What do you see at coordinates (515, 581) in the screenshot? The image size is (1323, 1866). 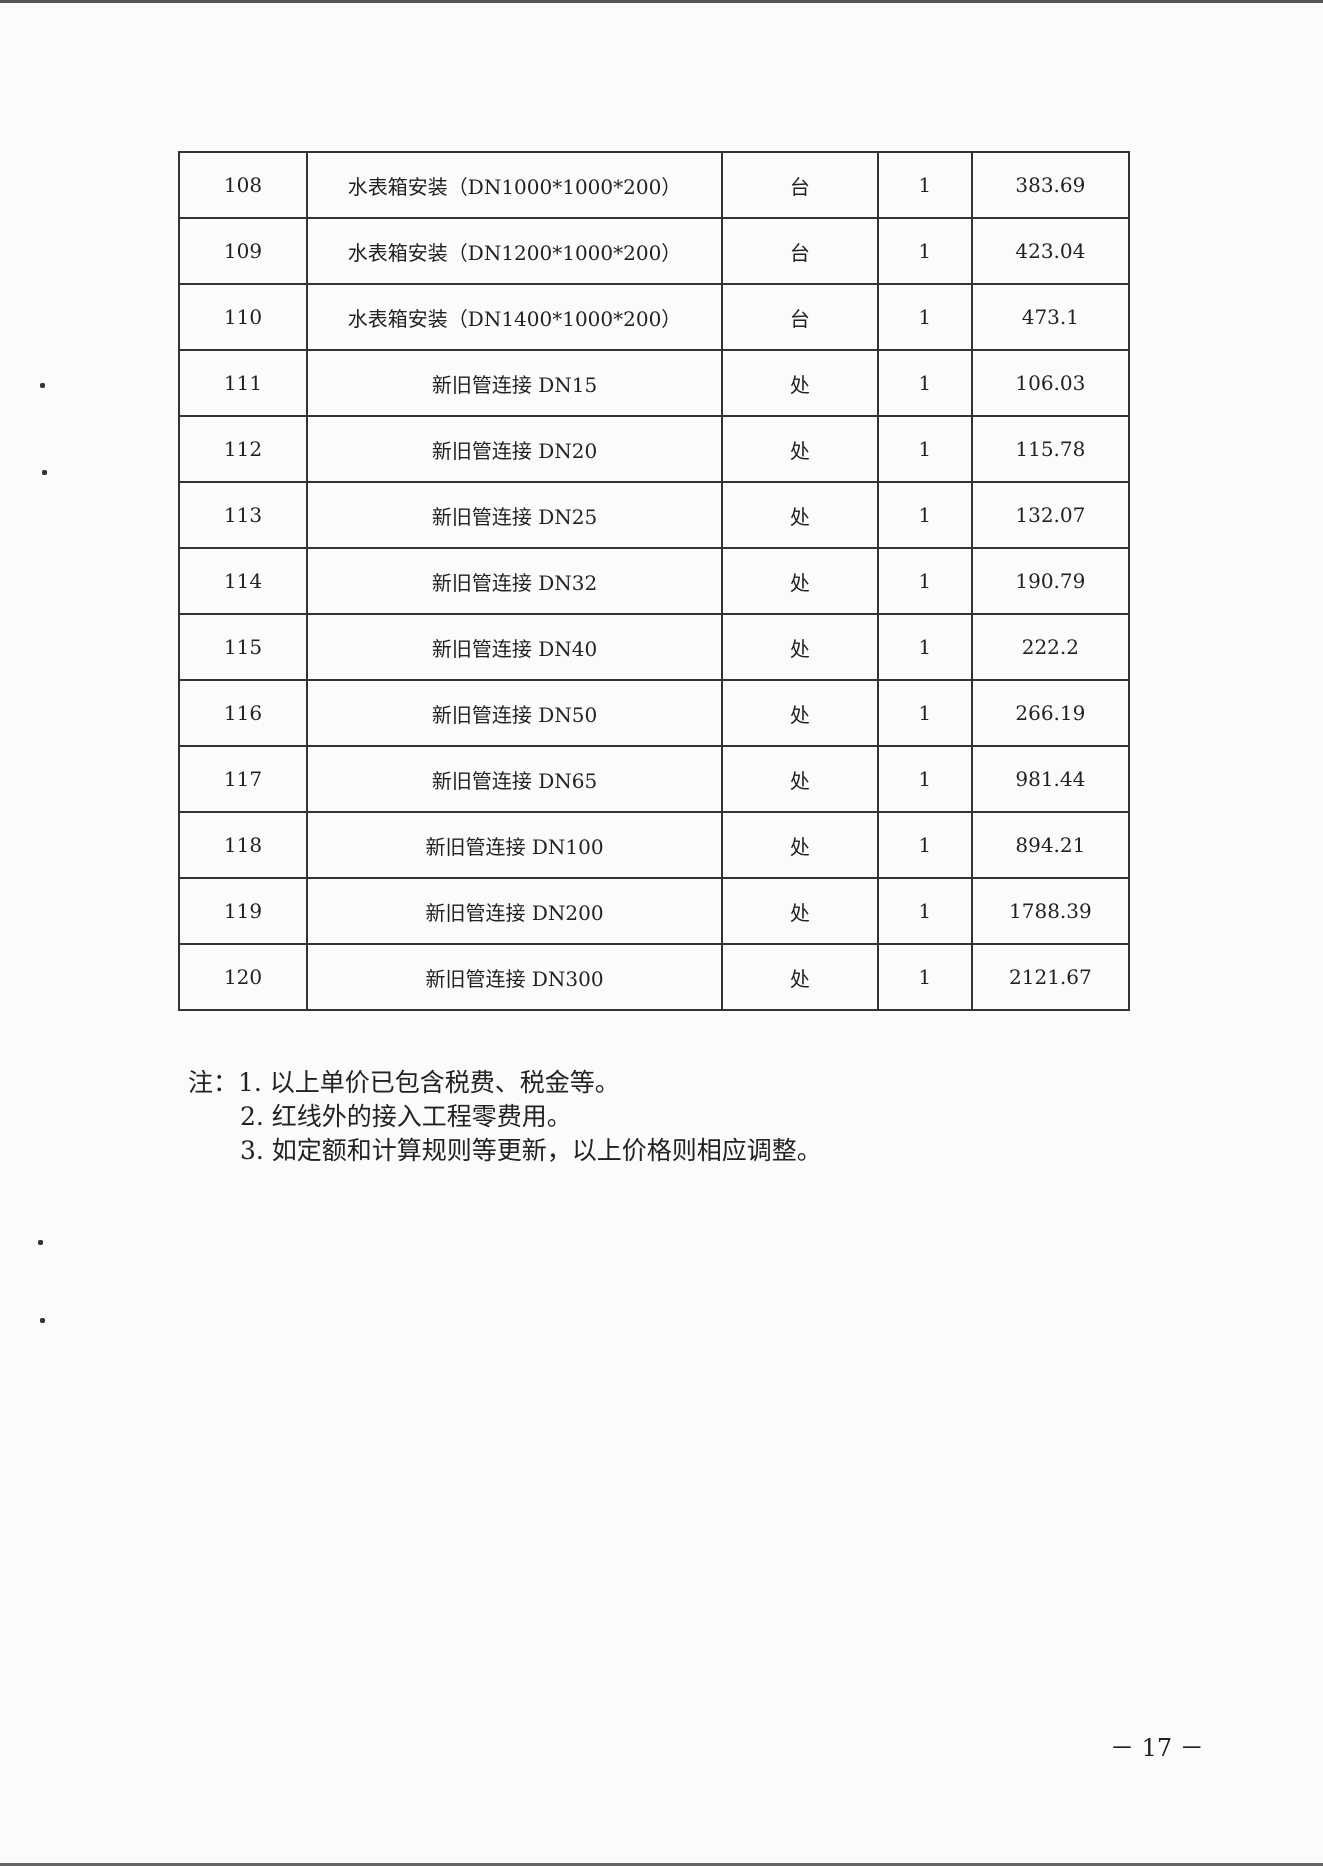 I see `cell-item-name: 新旧管连接 DN32` at bounding box center [515, 581].